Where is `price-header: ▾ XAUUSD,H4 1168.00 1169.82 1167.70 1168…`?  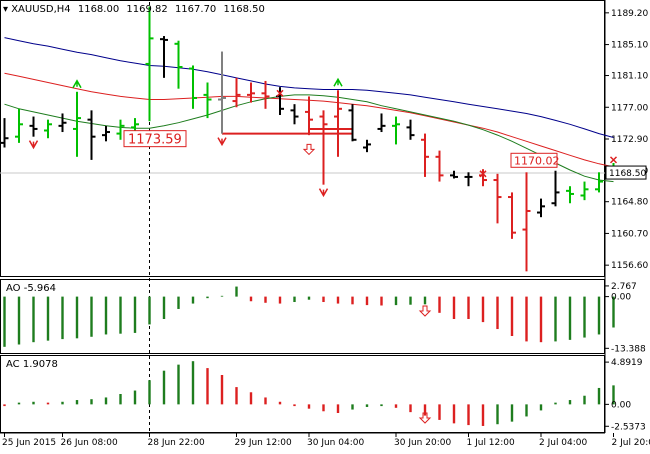
price-header: ▾ XAUUSD,H4 1168.00 1169.82 1167.70 1168… is located at coordinates (134, 9).